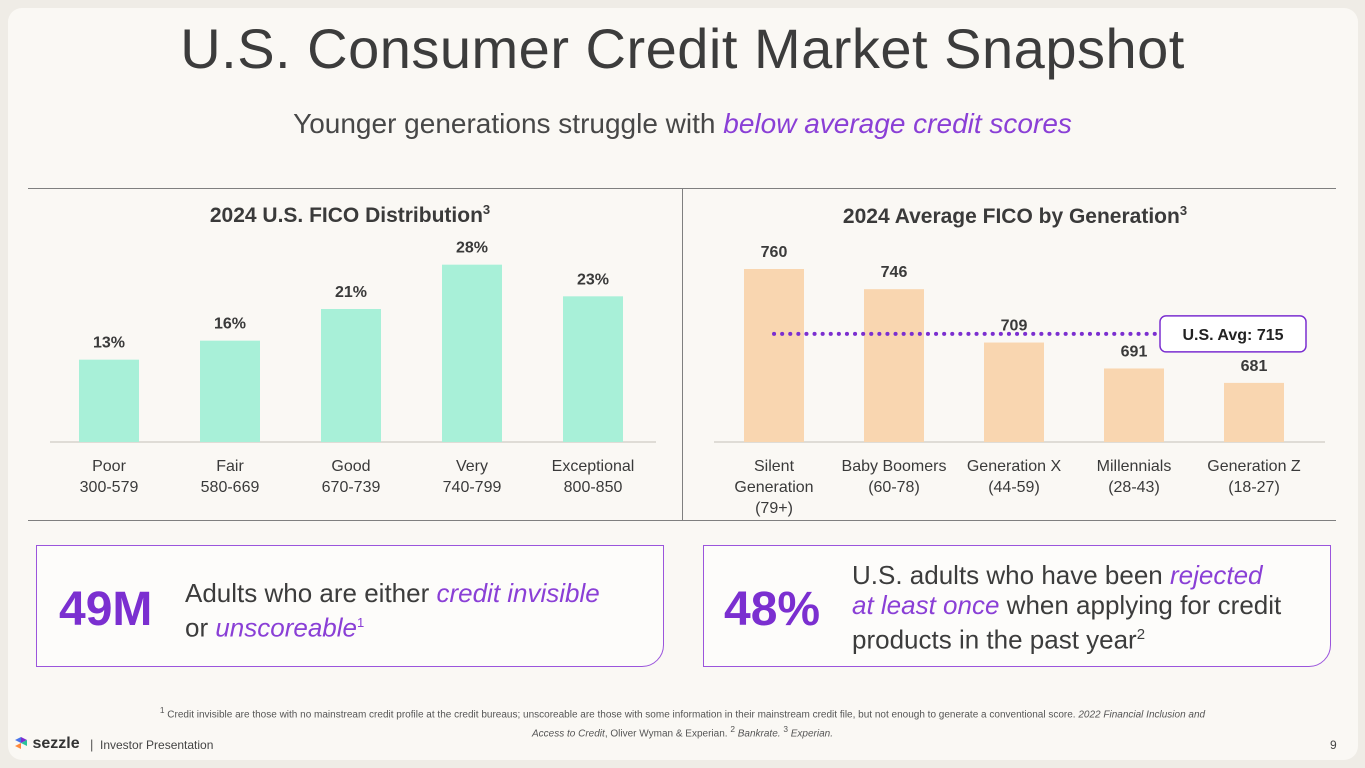 This screenshot has height=768, width=1365. I want to click on subtitle-prefix: Younger generations struggle with, so click(508, 123).